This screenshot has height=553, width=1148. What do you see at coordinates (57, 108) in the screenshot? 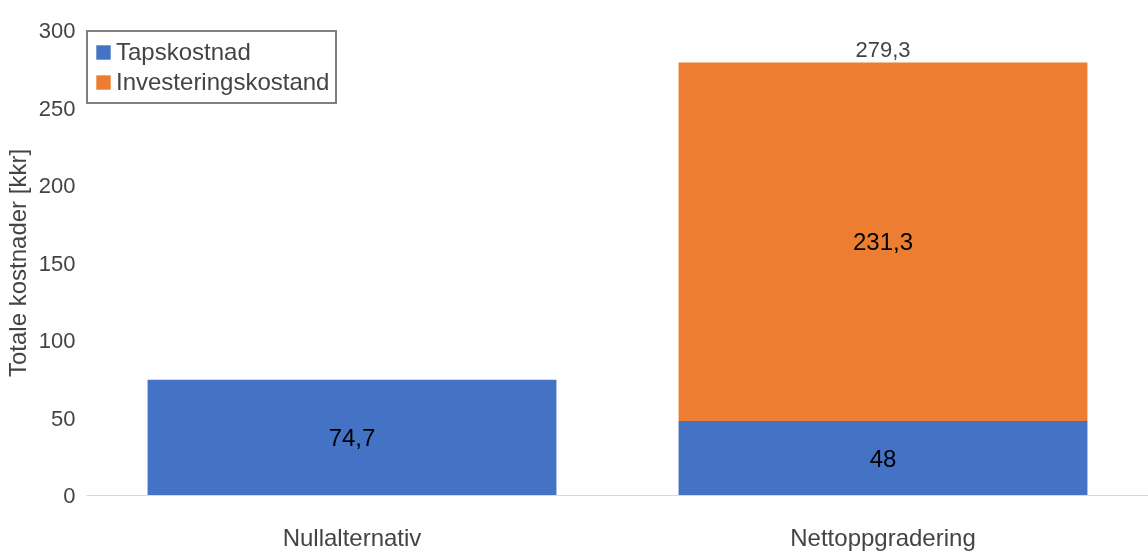
I see `y-tick-label: 250` at bounding box center [57, 108].